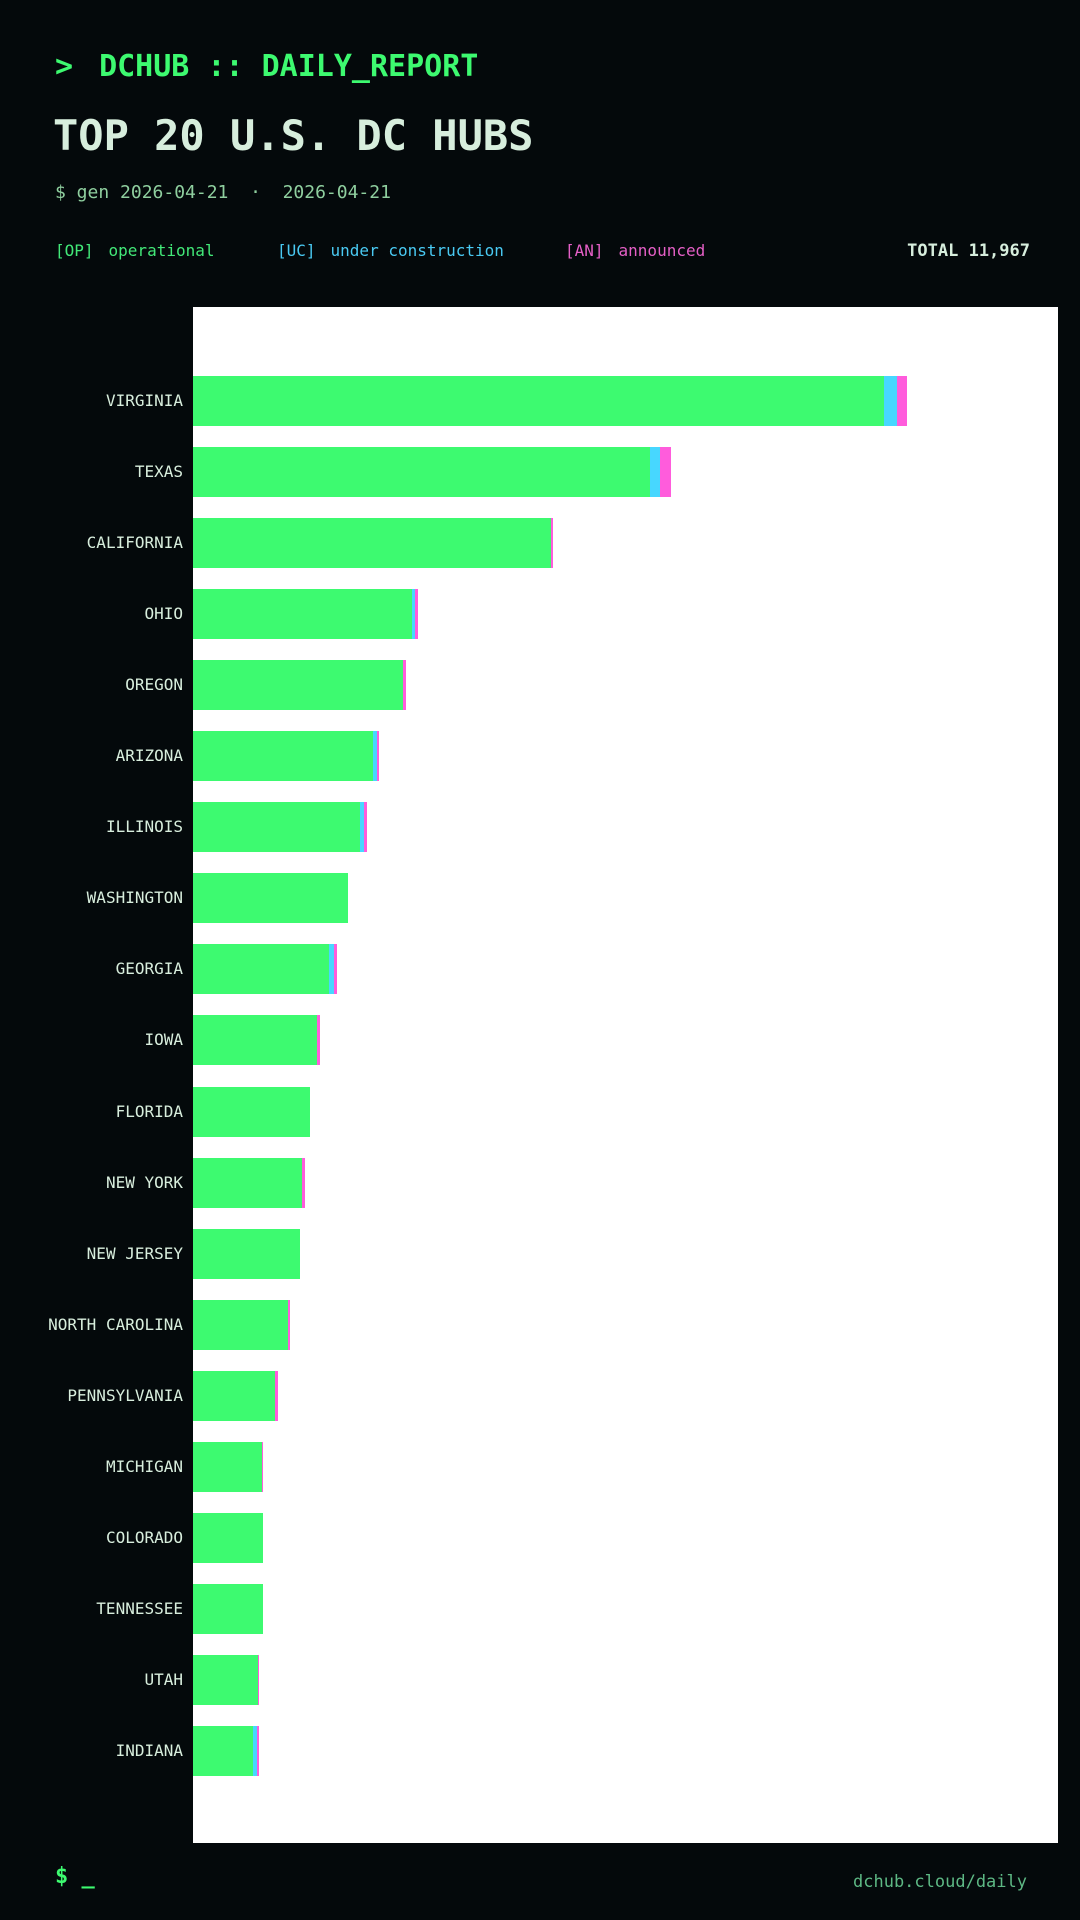  Describe the element at coordinates (161, 250) in the screenshot. I see `legend-label: operational` at that location.